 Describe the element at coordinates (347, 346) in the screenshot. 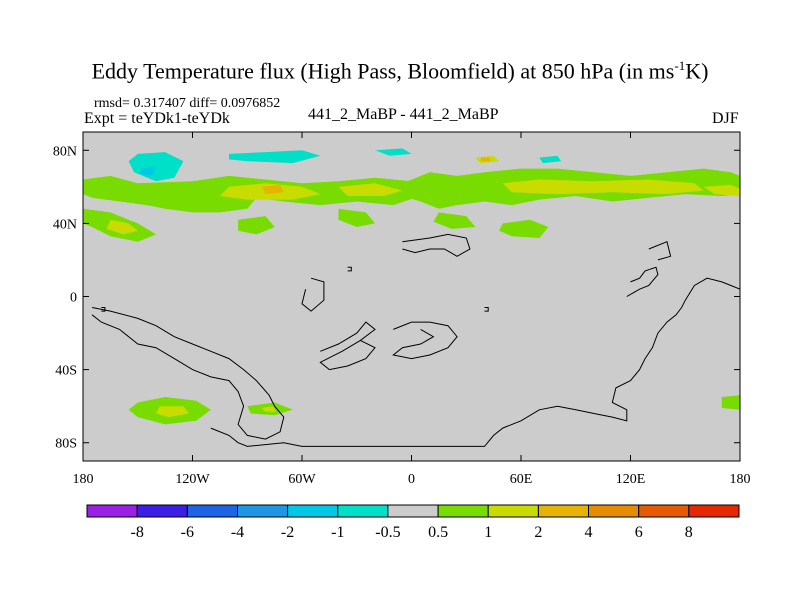

I see `land-outline-swirl-a` at that location.